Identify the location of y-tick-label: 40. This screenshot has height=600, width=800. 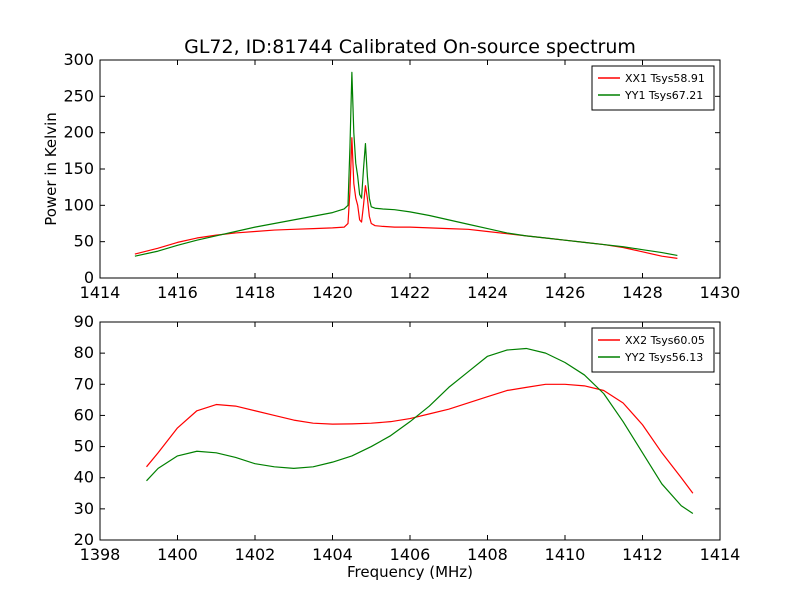
(84, 477).